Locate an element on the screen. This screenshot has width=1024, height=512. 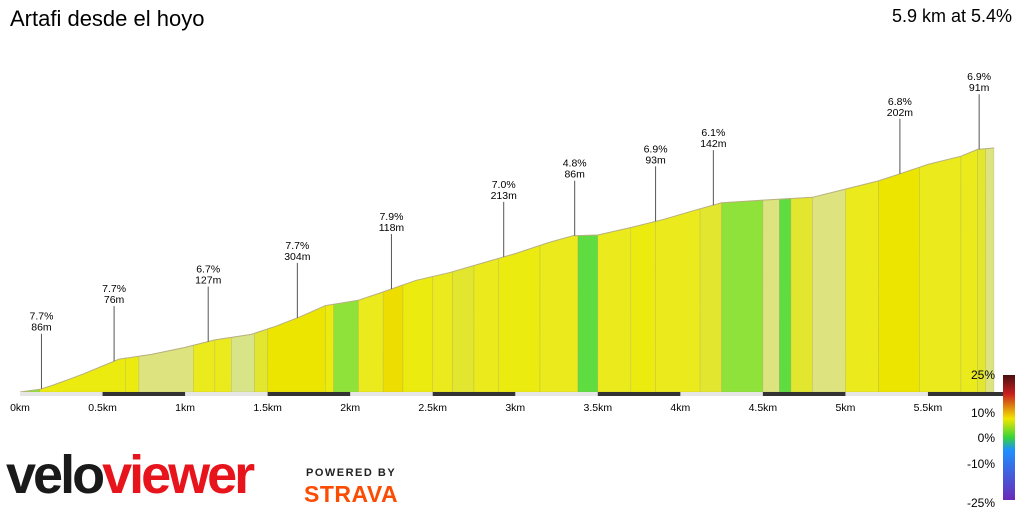
x-tick-label-4: 2km is located at coordinates (350, 408).